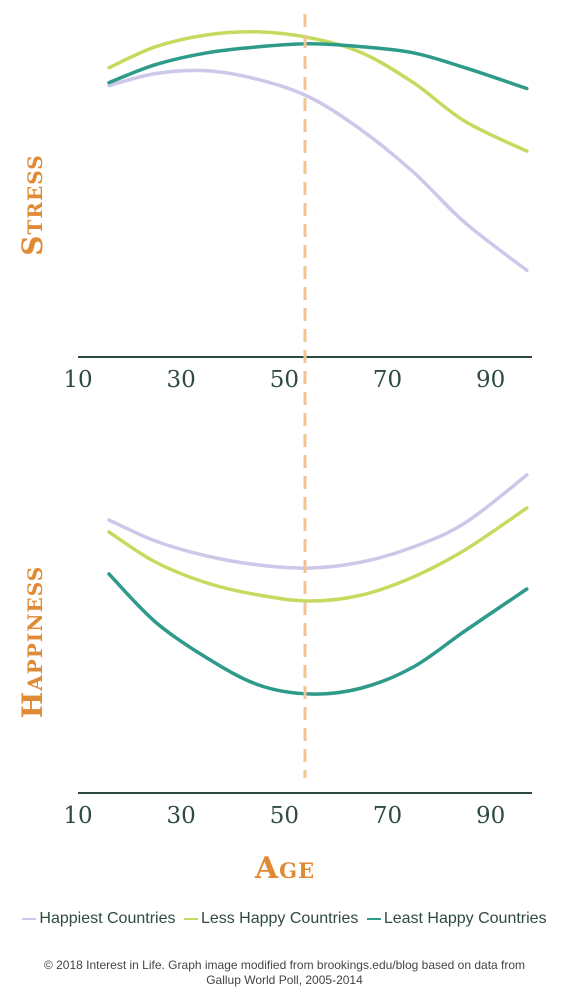  Describe the element at coordinates (318, 554) in the screenshot. I see `happiness-line-less-happy-countries` at that location.